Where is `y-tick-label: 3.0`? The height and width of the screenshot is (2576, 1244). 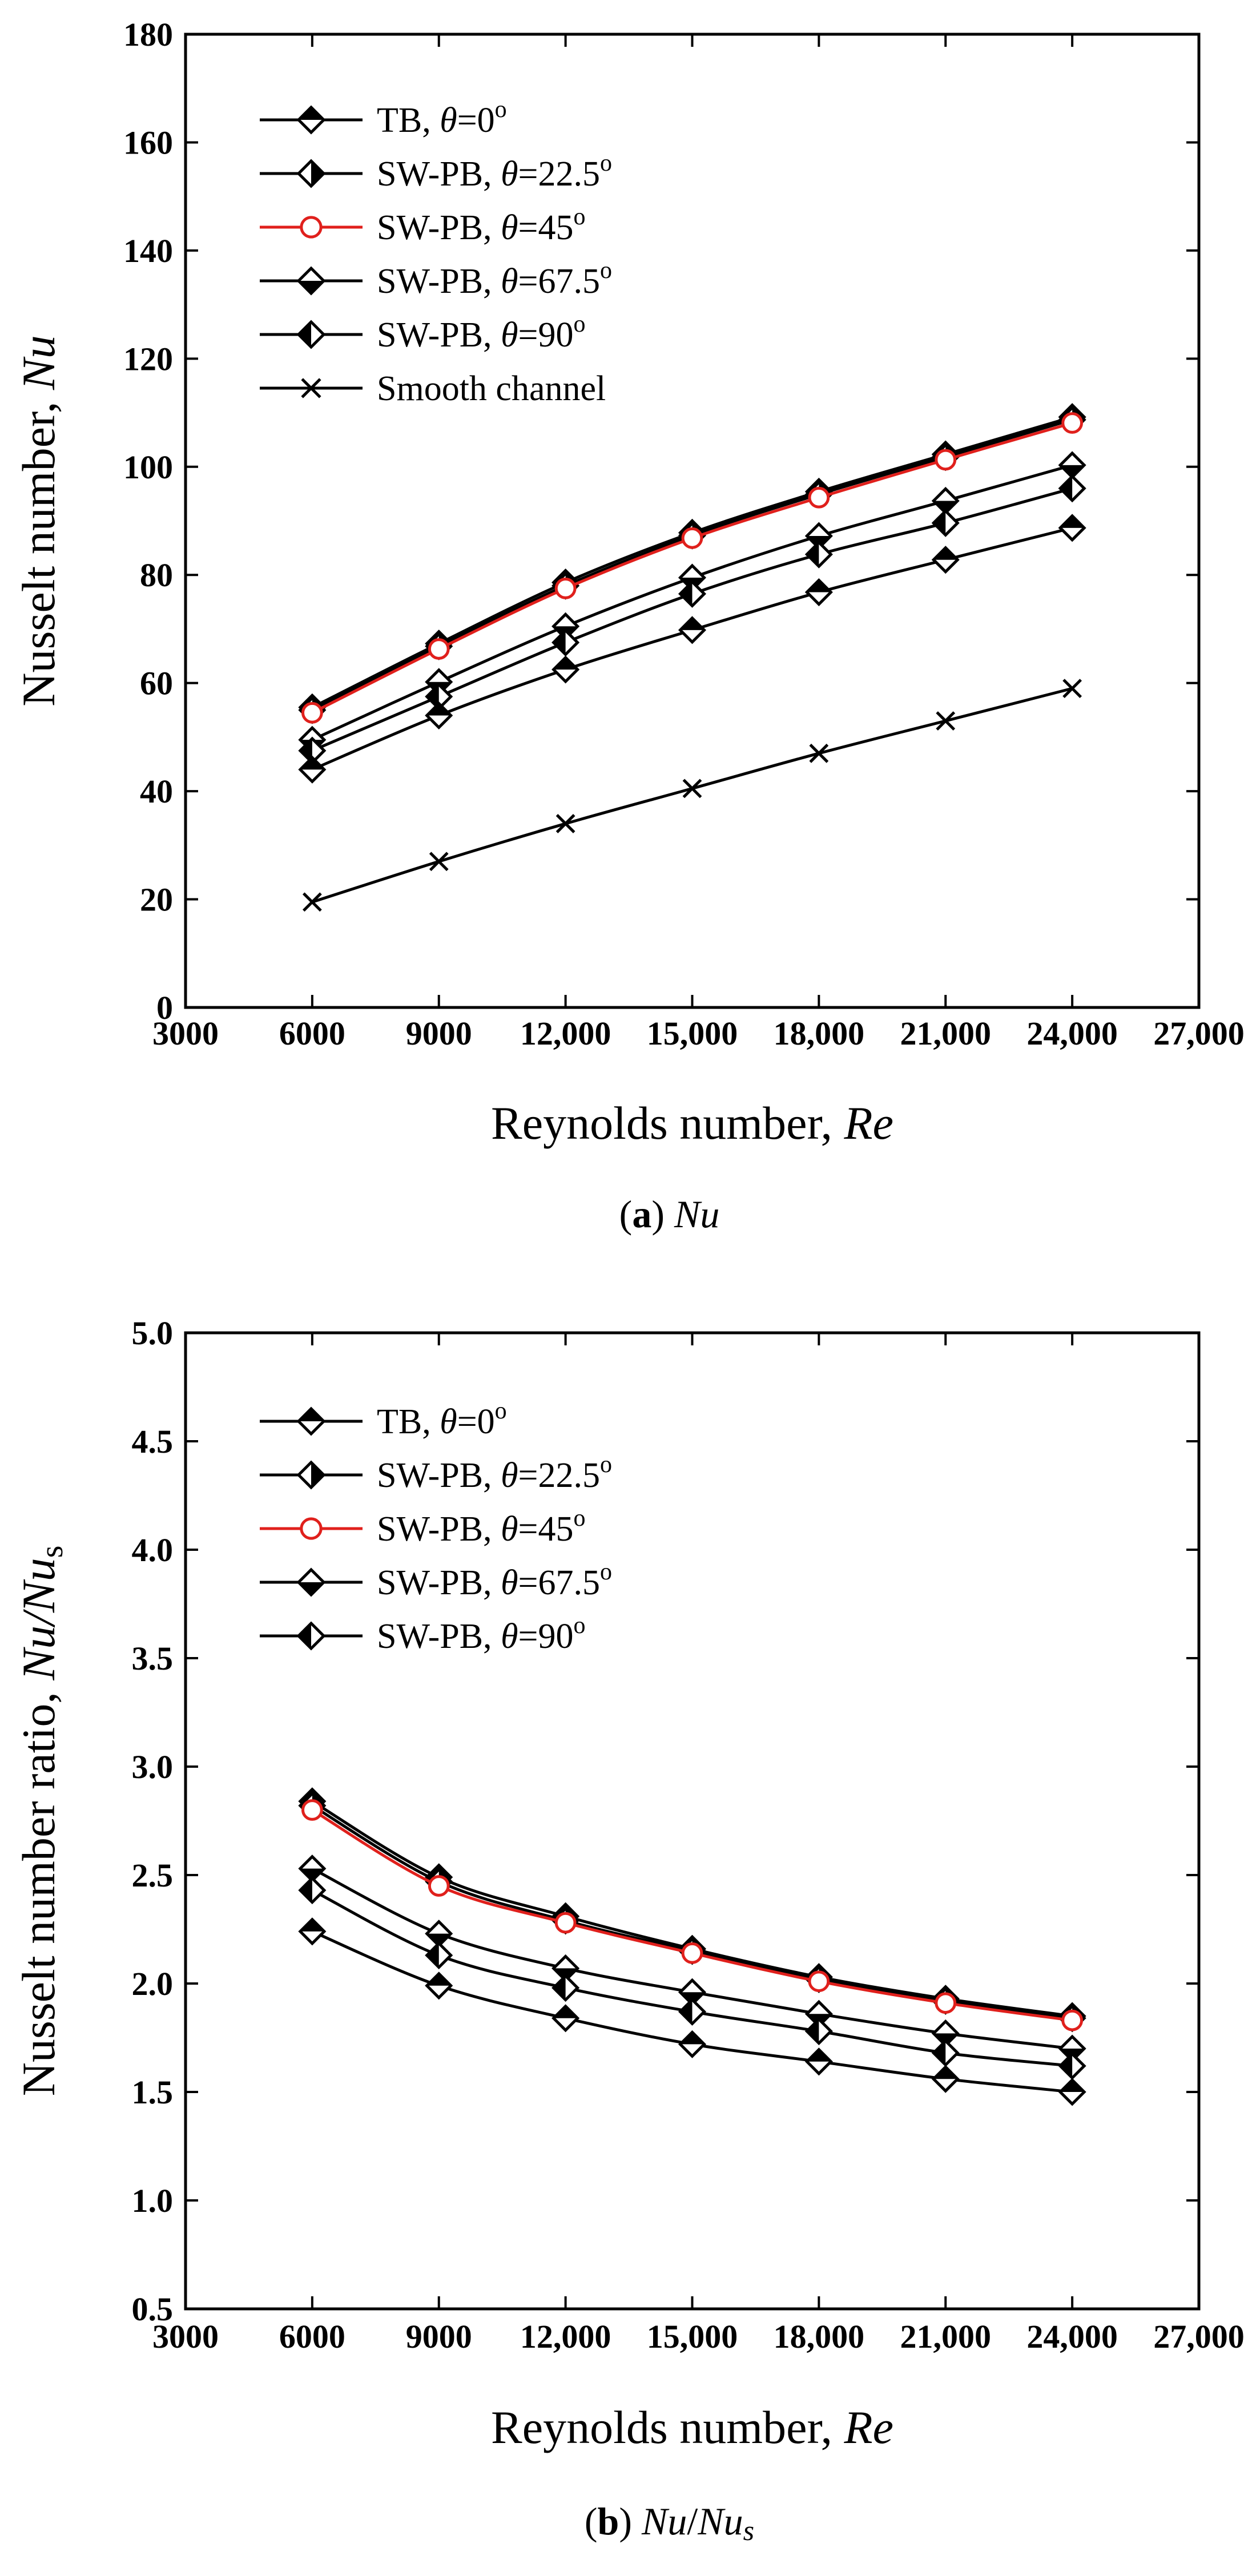
y-tick-label: 3.0 is located at coordinates (153, 1767).